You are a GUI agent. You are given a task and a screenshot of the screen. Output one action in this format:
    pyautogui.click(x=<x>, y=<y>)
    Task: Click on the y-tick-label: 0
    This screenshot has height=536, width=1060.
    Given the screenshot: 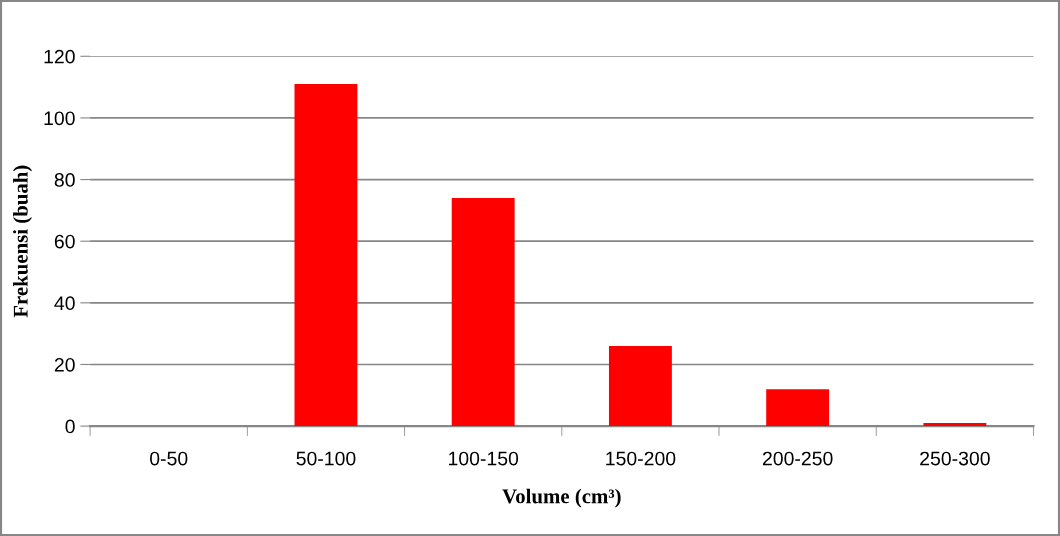 What is the action you would take?
    pyautogui.click(x=70, y=426)
    